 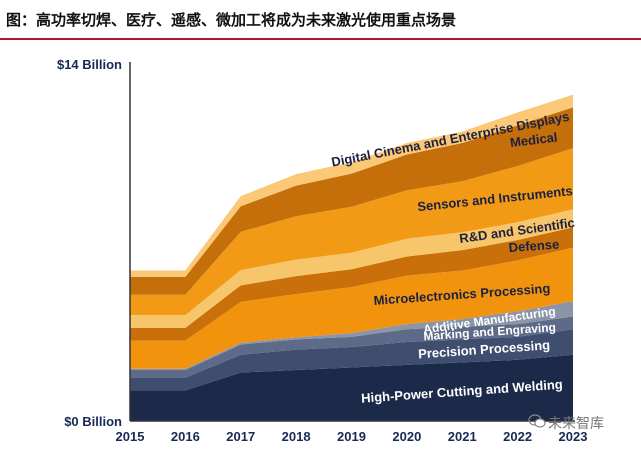 What do you see at coordinates (533, 139) in the screenshot?
I see `series-label: Medical` at bounding box center [533, 139].